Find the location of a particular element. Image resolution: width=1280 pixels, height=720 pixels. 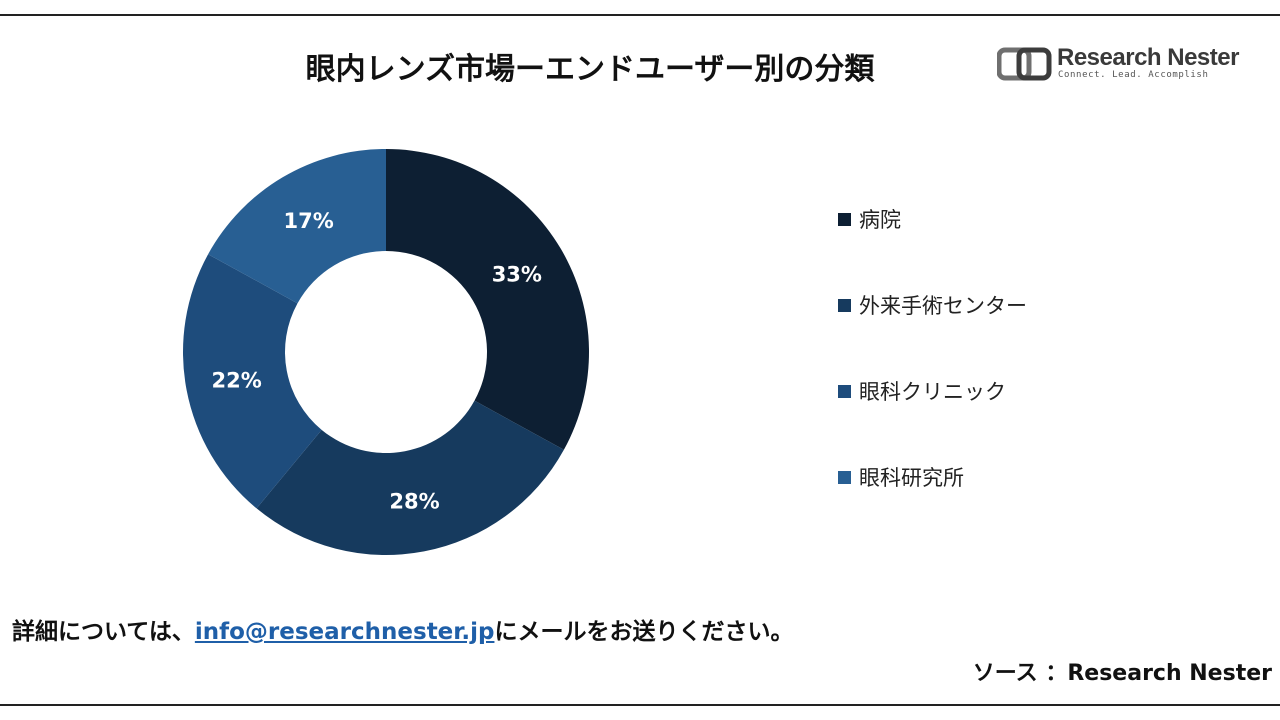

bottom-rule is located at coordinates (640, 705).